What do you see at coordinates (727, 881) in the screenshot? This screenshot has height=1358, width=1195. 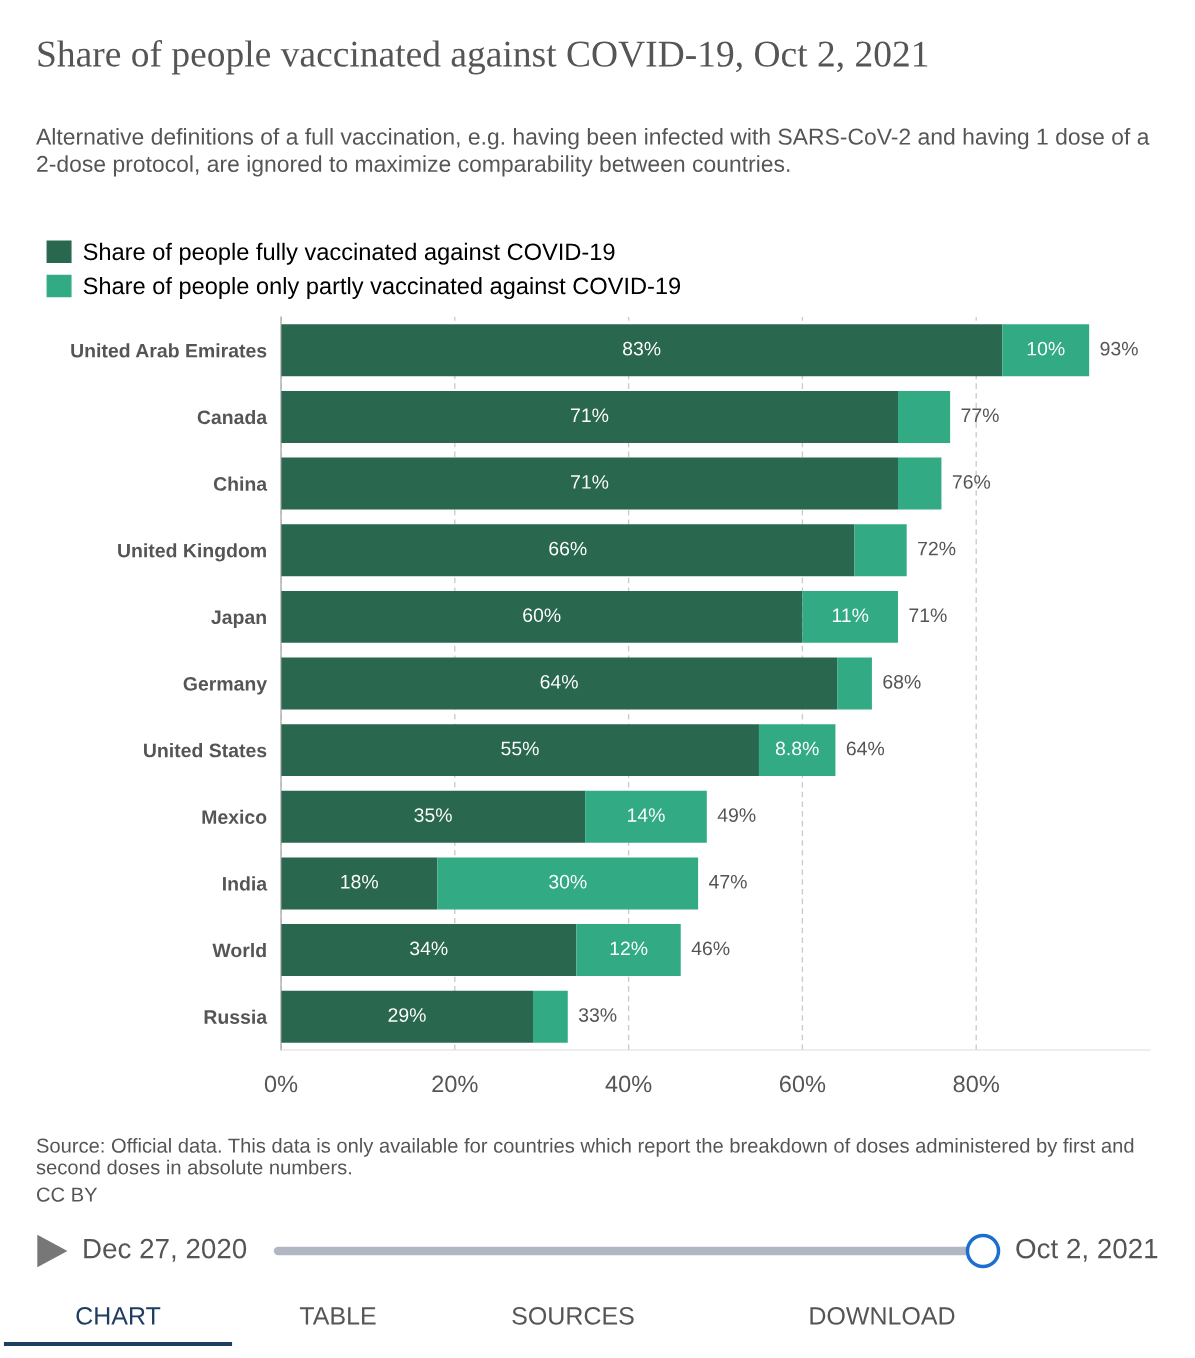 I see `total-label: 47%` at bounding box center [727, 881].